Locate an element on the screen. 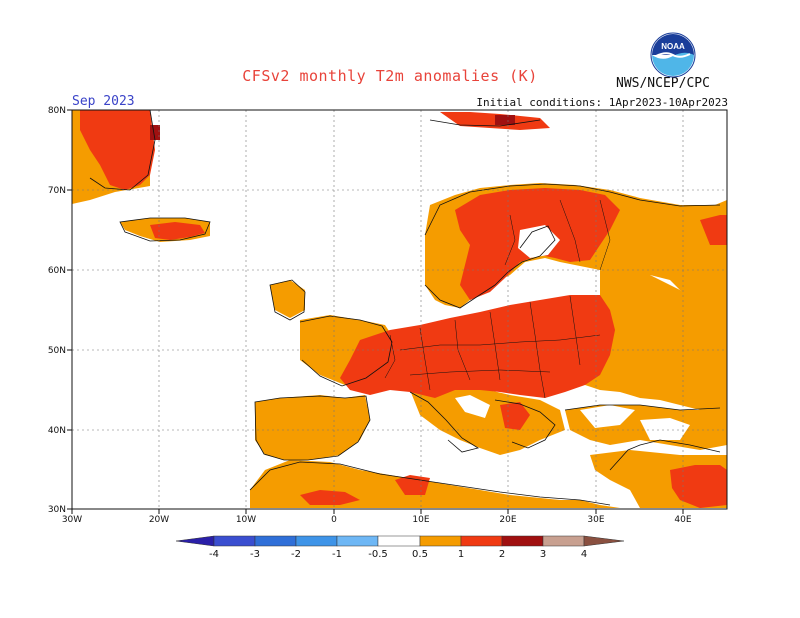 This screenshot has width=800, height=618. colorbar-label: 0.5 is located at coordinates (420, 554).